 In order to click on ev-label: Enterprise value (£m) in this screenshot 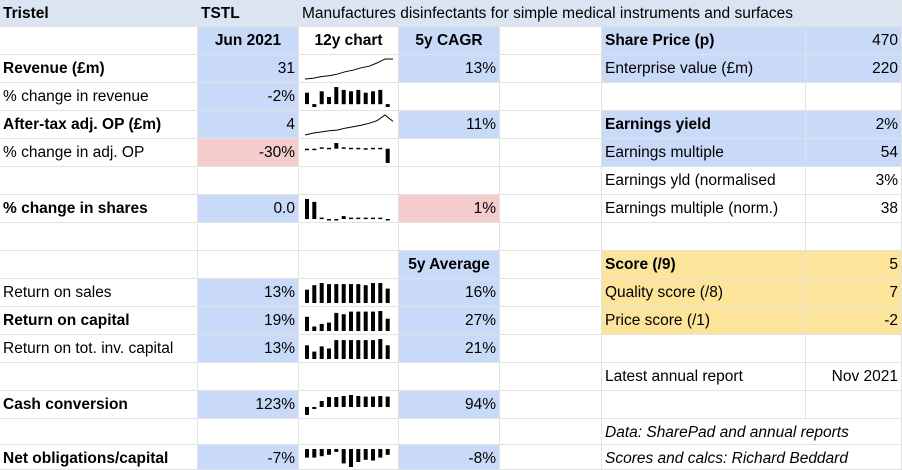, I will do `click(704, 69)`.